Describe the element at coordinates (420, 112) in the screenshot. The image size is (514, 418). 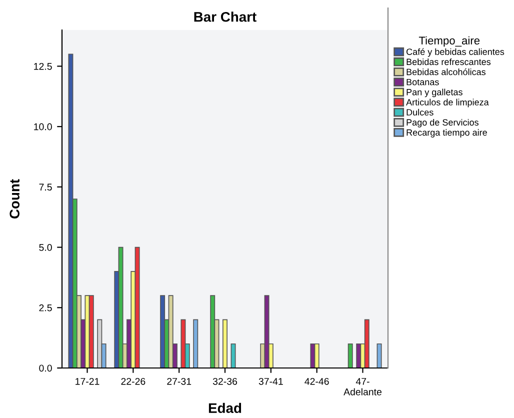
I see `legend-label: Dulces` at that location.